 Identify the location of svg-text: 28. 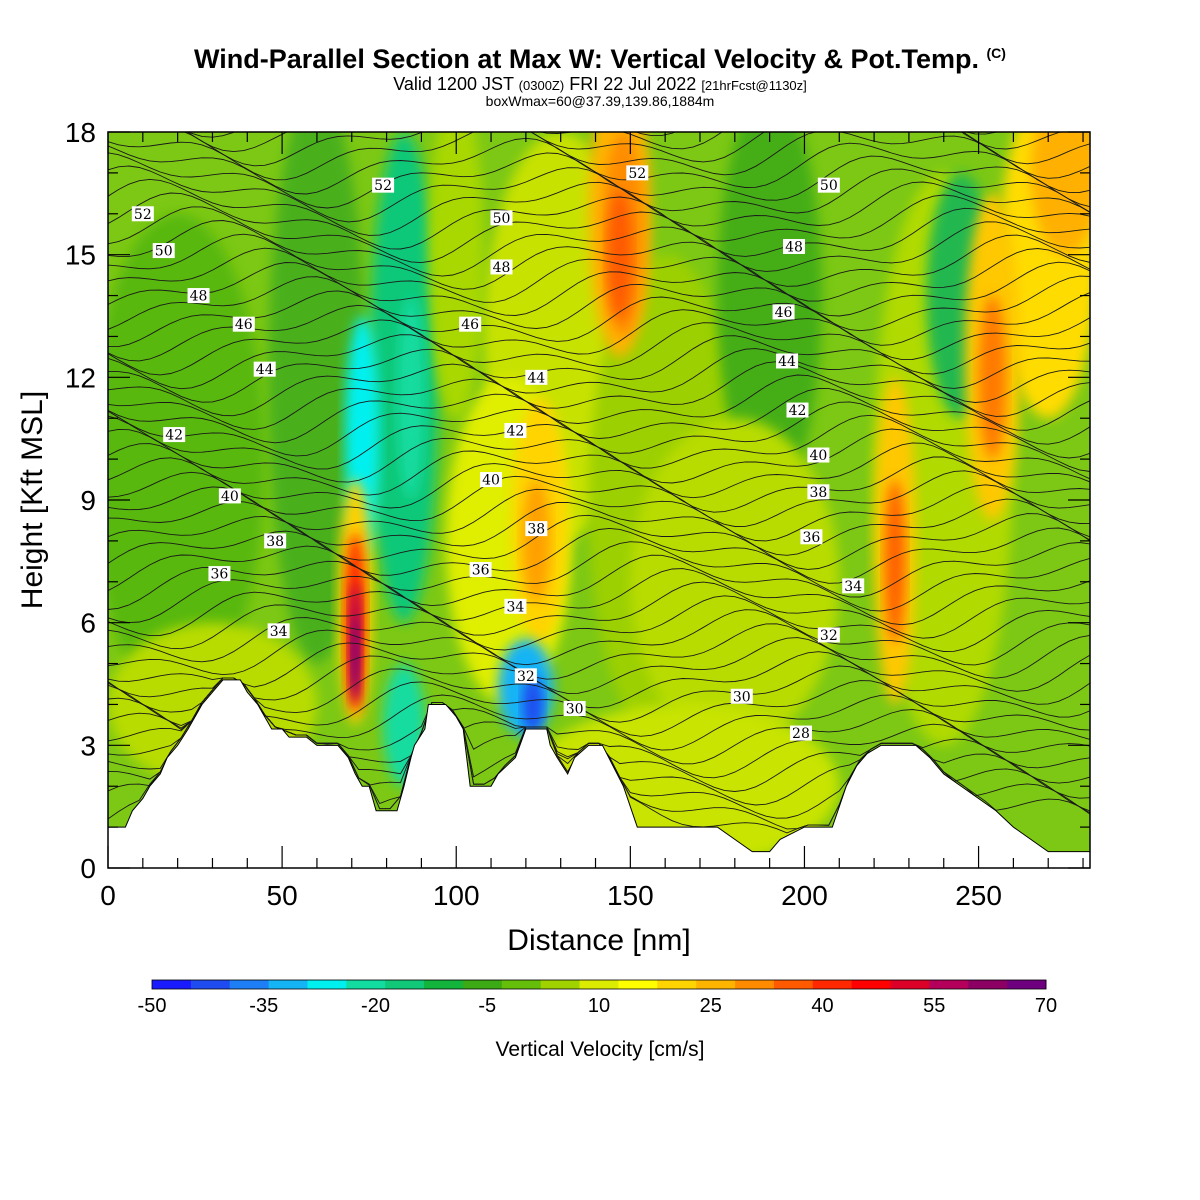
(801, 734).